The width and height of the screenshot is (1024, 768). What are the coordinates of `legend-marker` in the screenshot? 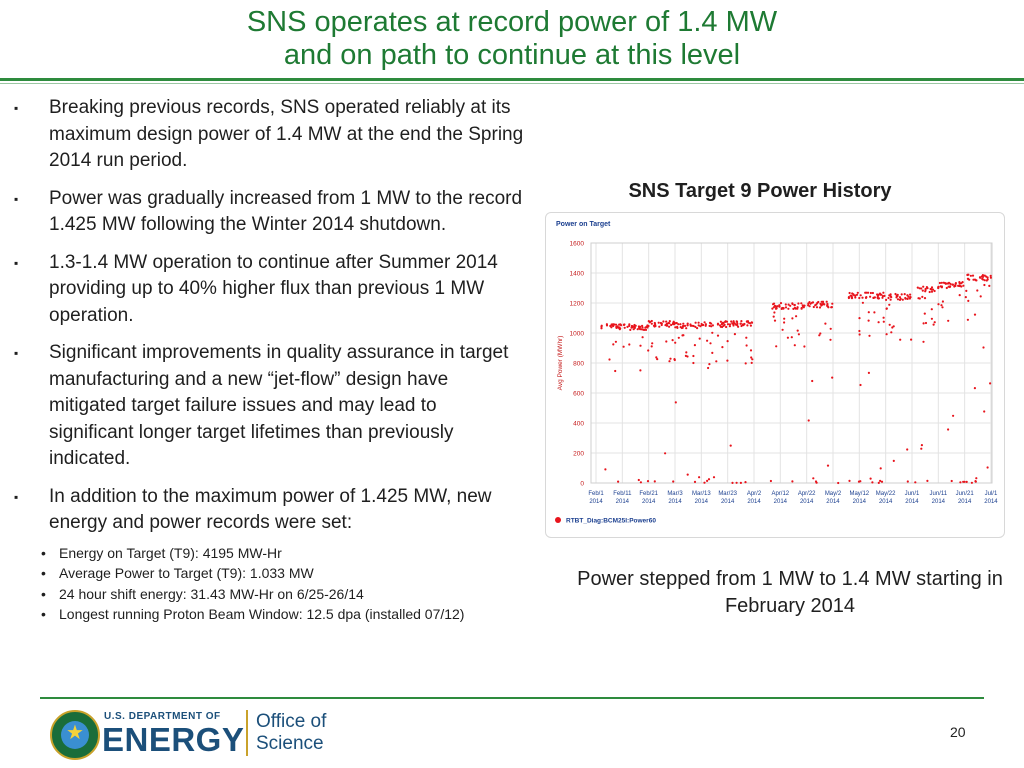 It's located at (558, 520).